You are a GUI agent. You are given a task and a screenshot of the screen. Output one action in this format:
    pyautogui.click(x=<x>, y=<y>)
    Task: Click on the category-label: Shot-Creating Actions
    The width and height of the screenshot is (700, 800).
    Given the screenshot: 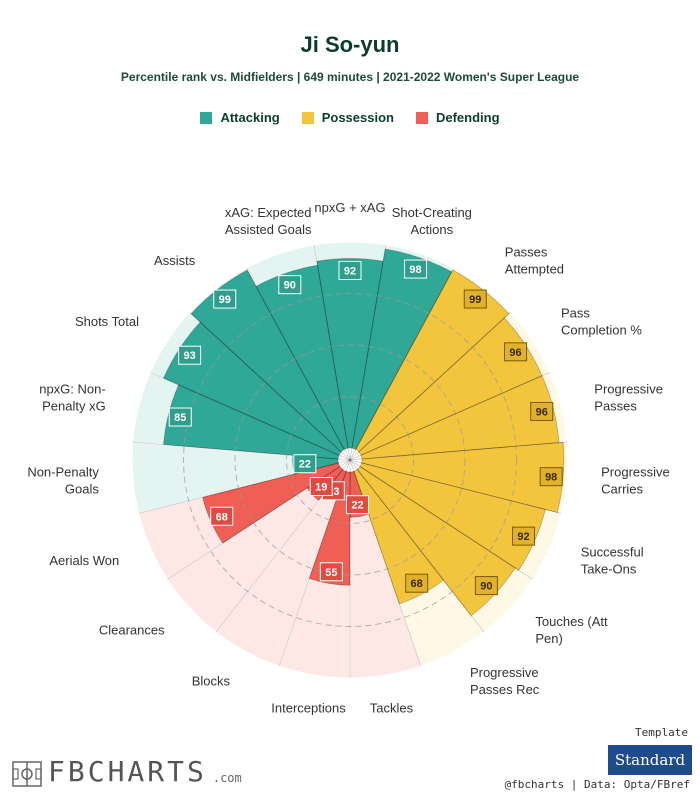 What is the action you would take?
    pyautogui.click(x=432, y=221)
    